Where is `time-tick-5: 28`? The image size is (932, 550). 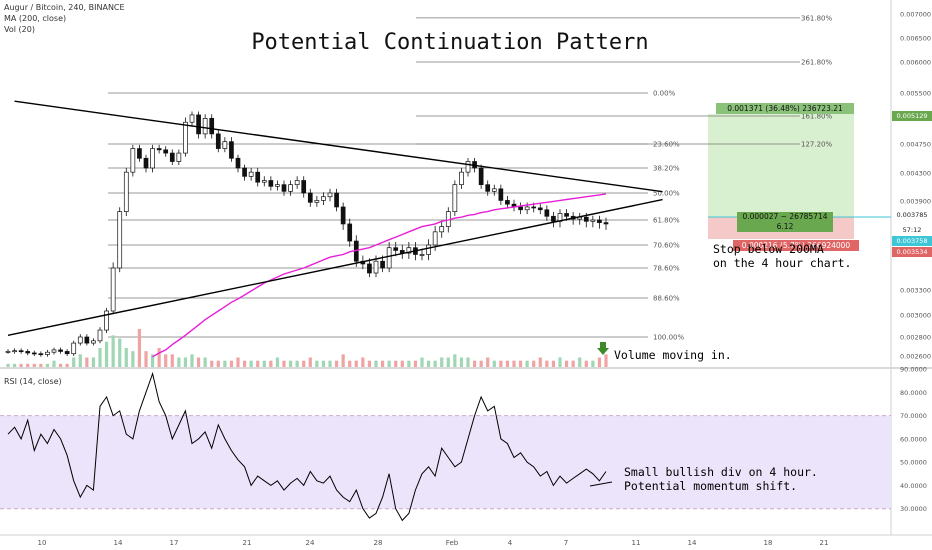 time-tick-5: 28 is located at coordinates (378, 543).